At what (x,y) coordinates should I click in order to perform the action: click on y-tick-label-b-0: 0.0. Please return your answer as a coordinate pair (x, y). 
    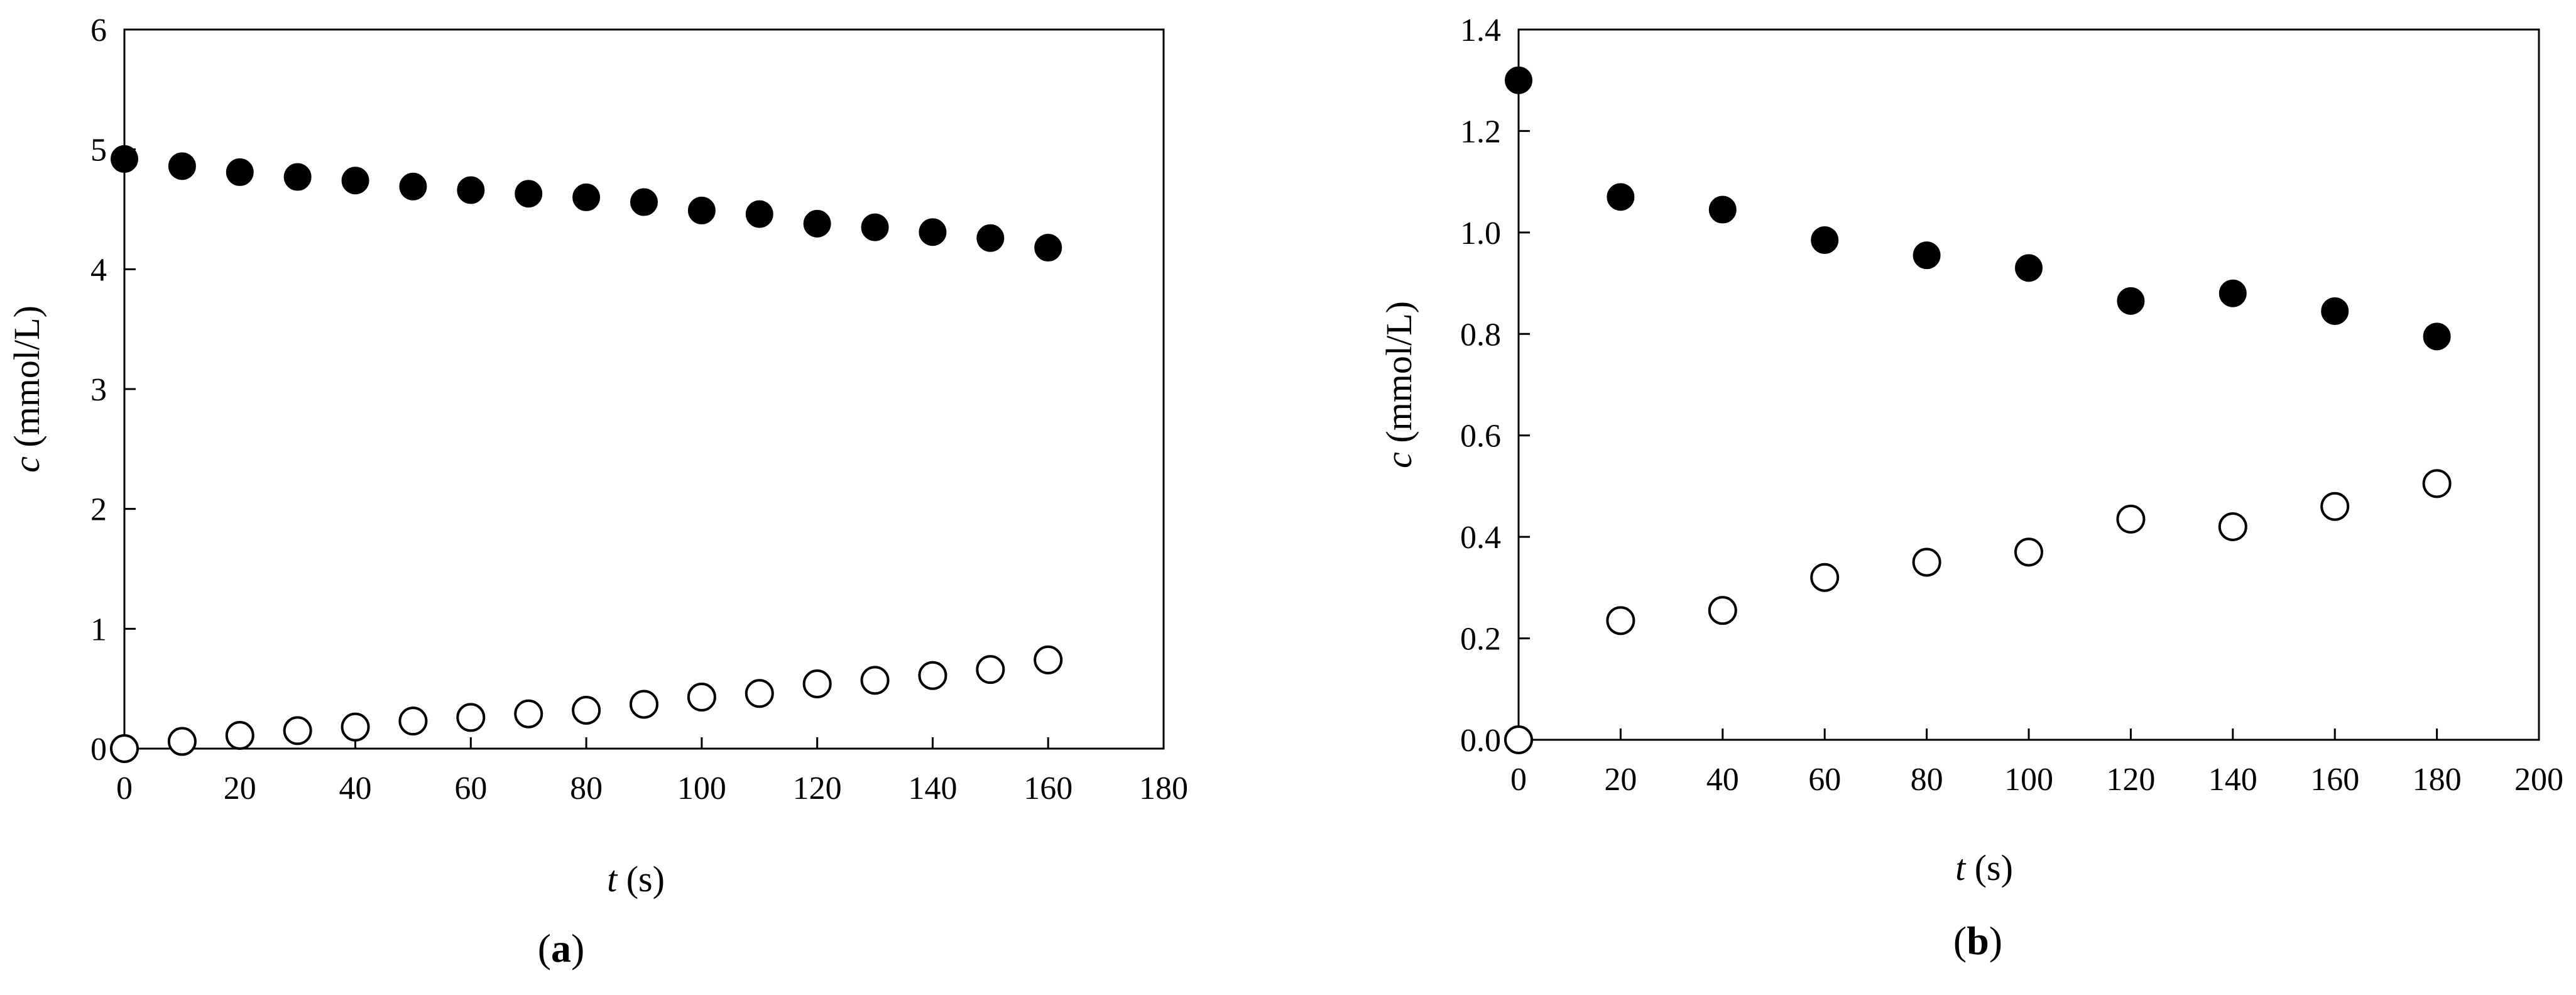
    Looking at the image, I should click on (1480, 741).